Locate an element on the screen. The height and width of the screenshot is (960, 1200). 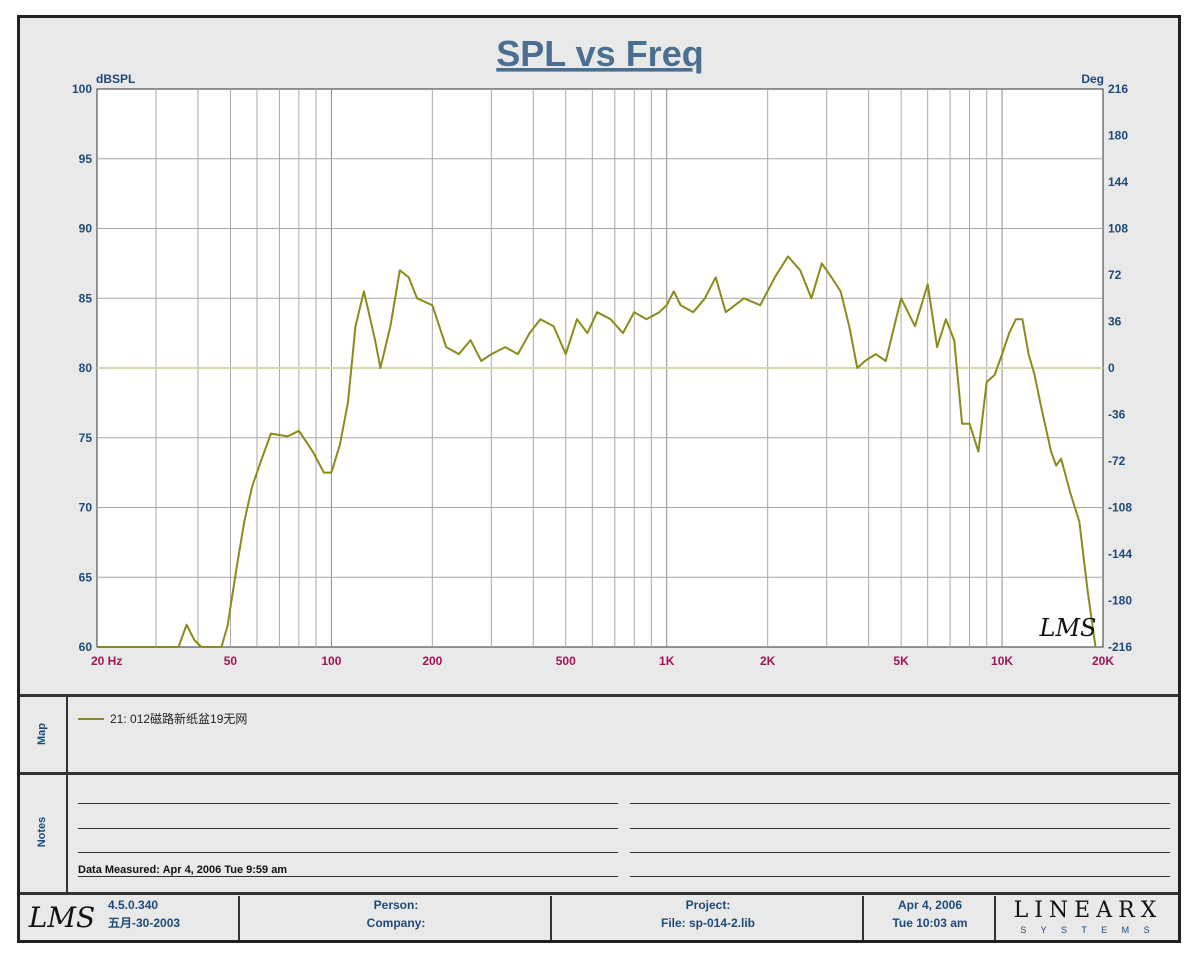
footer-time: Tue 10:03 am is located at coordinates (930, 923).